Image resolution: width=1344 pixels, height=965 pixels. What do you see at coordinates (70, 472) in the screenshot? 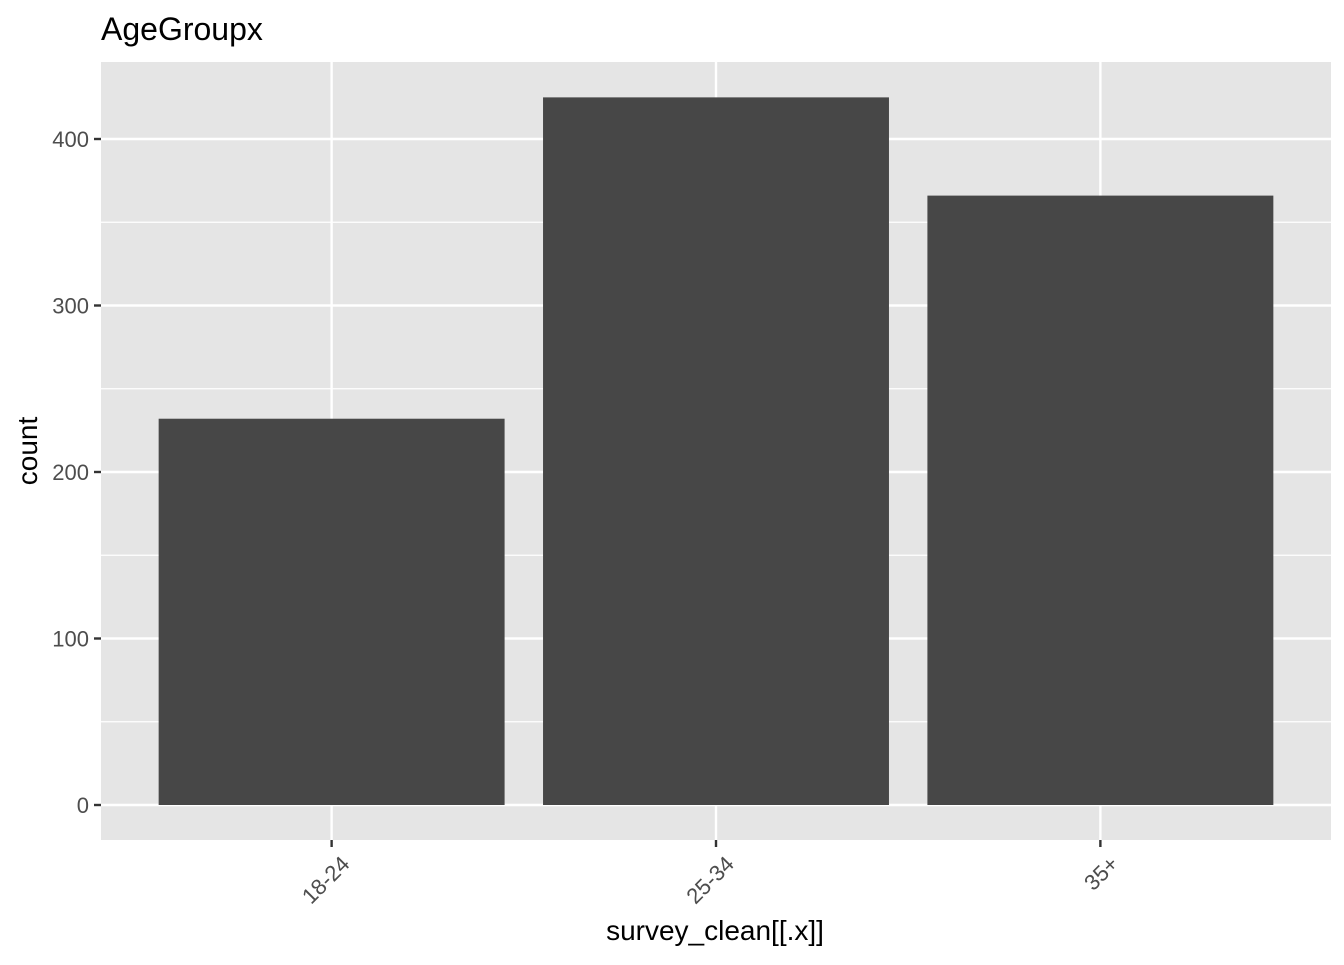
I see `y-tick-label: 200` at bounding box center [70, 472].